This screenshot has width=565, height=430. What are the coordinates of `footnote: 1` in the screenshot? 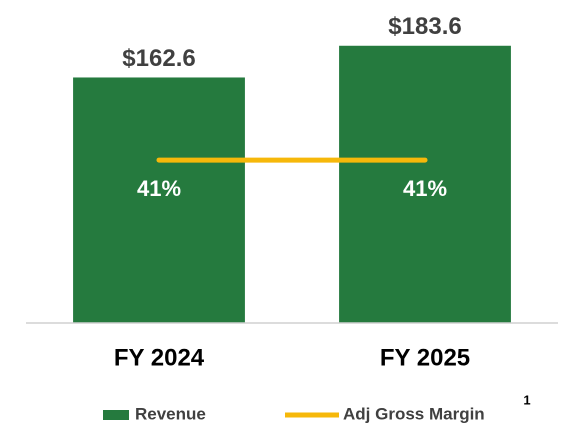 It's located at (526, 399).